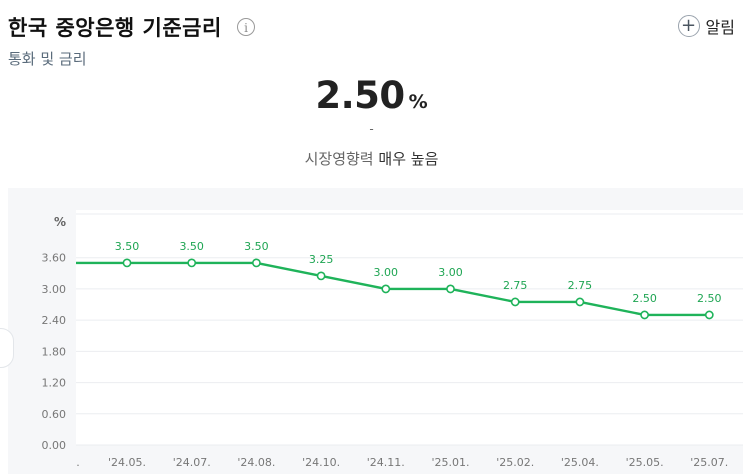 Image resolution: width=743 pixels, height=474 pixels. I want to click on current-value: 2.50%, so click(371, 95).